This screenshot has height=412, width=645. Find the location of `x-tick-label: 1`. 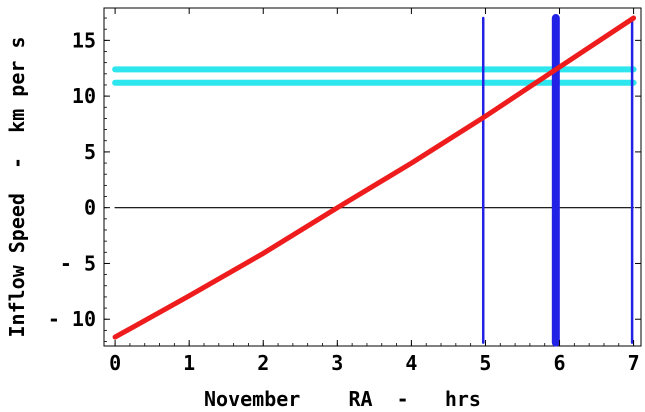

x-tick-label: 1 is located at coordinates (189, 363).